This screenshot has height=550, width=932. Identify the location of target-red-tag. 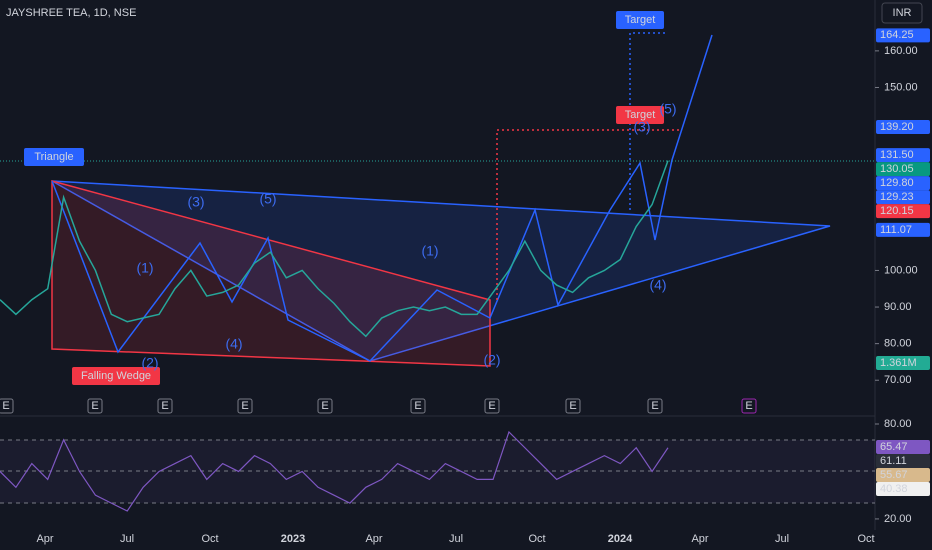
(640, 115).